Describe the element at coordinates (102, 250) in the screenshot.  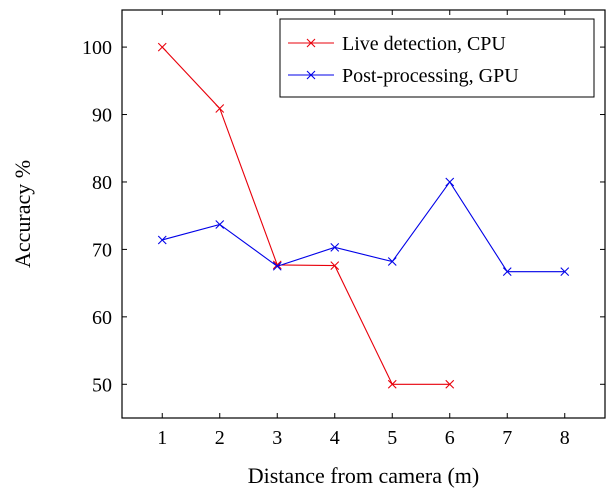
I see `y-tick-label: 70` at that location.